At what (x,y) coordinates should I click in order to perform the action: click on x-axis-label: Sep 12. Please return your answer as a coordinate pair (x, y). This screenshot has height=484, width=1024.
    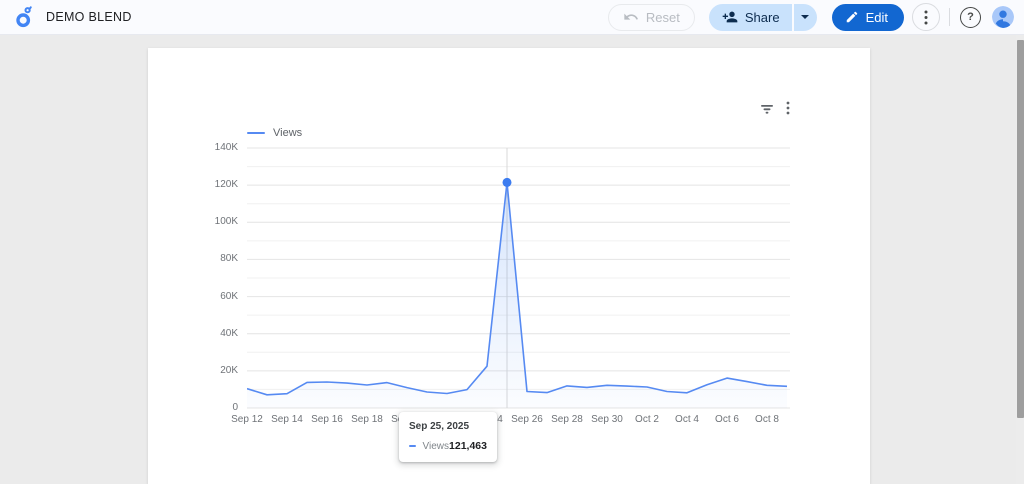
    Looking at the image, I should click on (247, 419).